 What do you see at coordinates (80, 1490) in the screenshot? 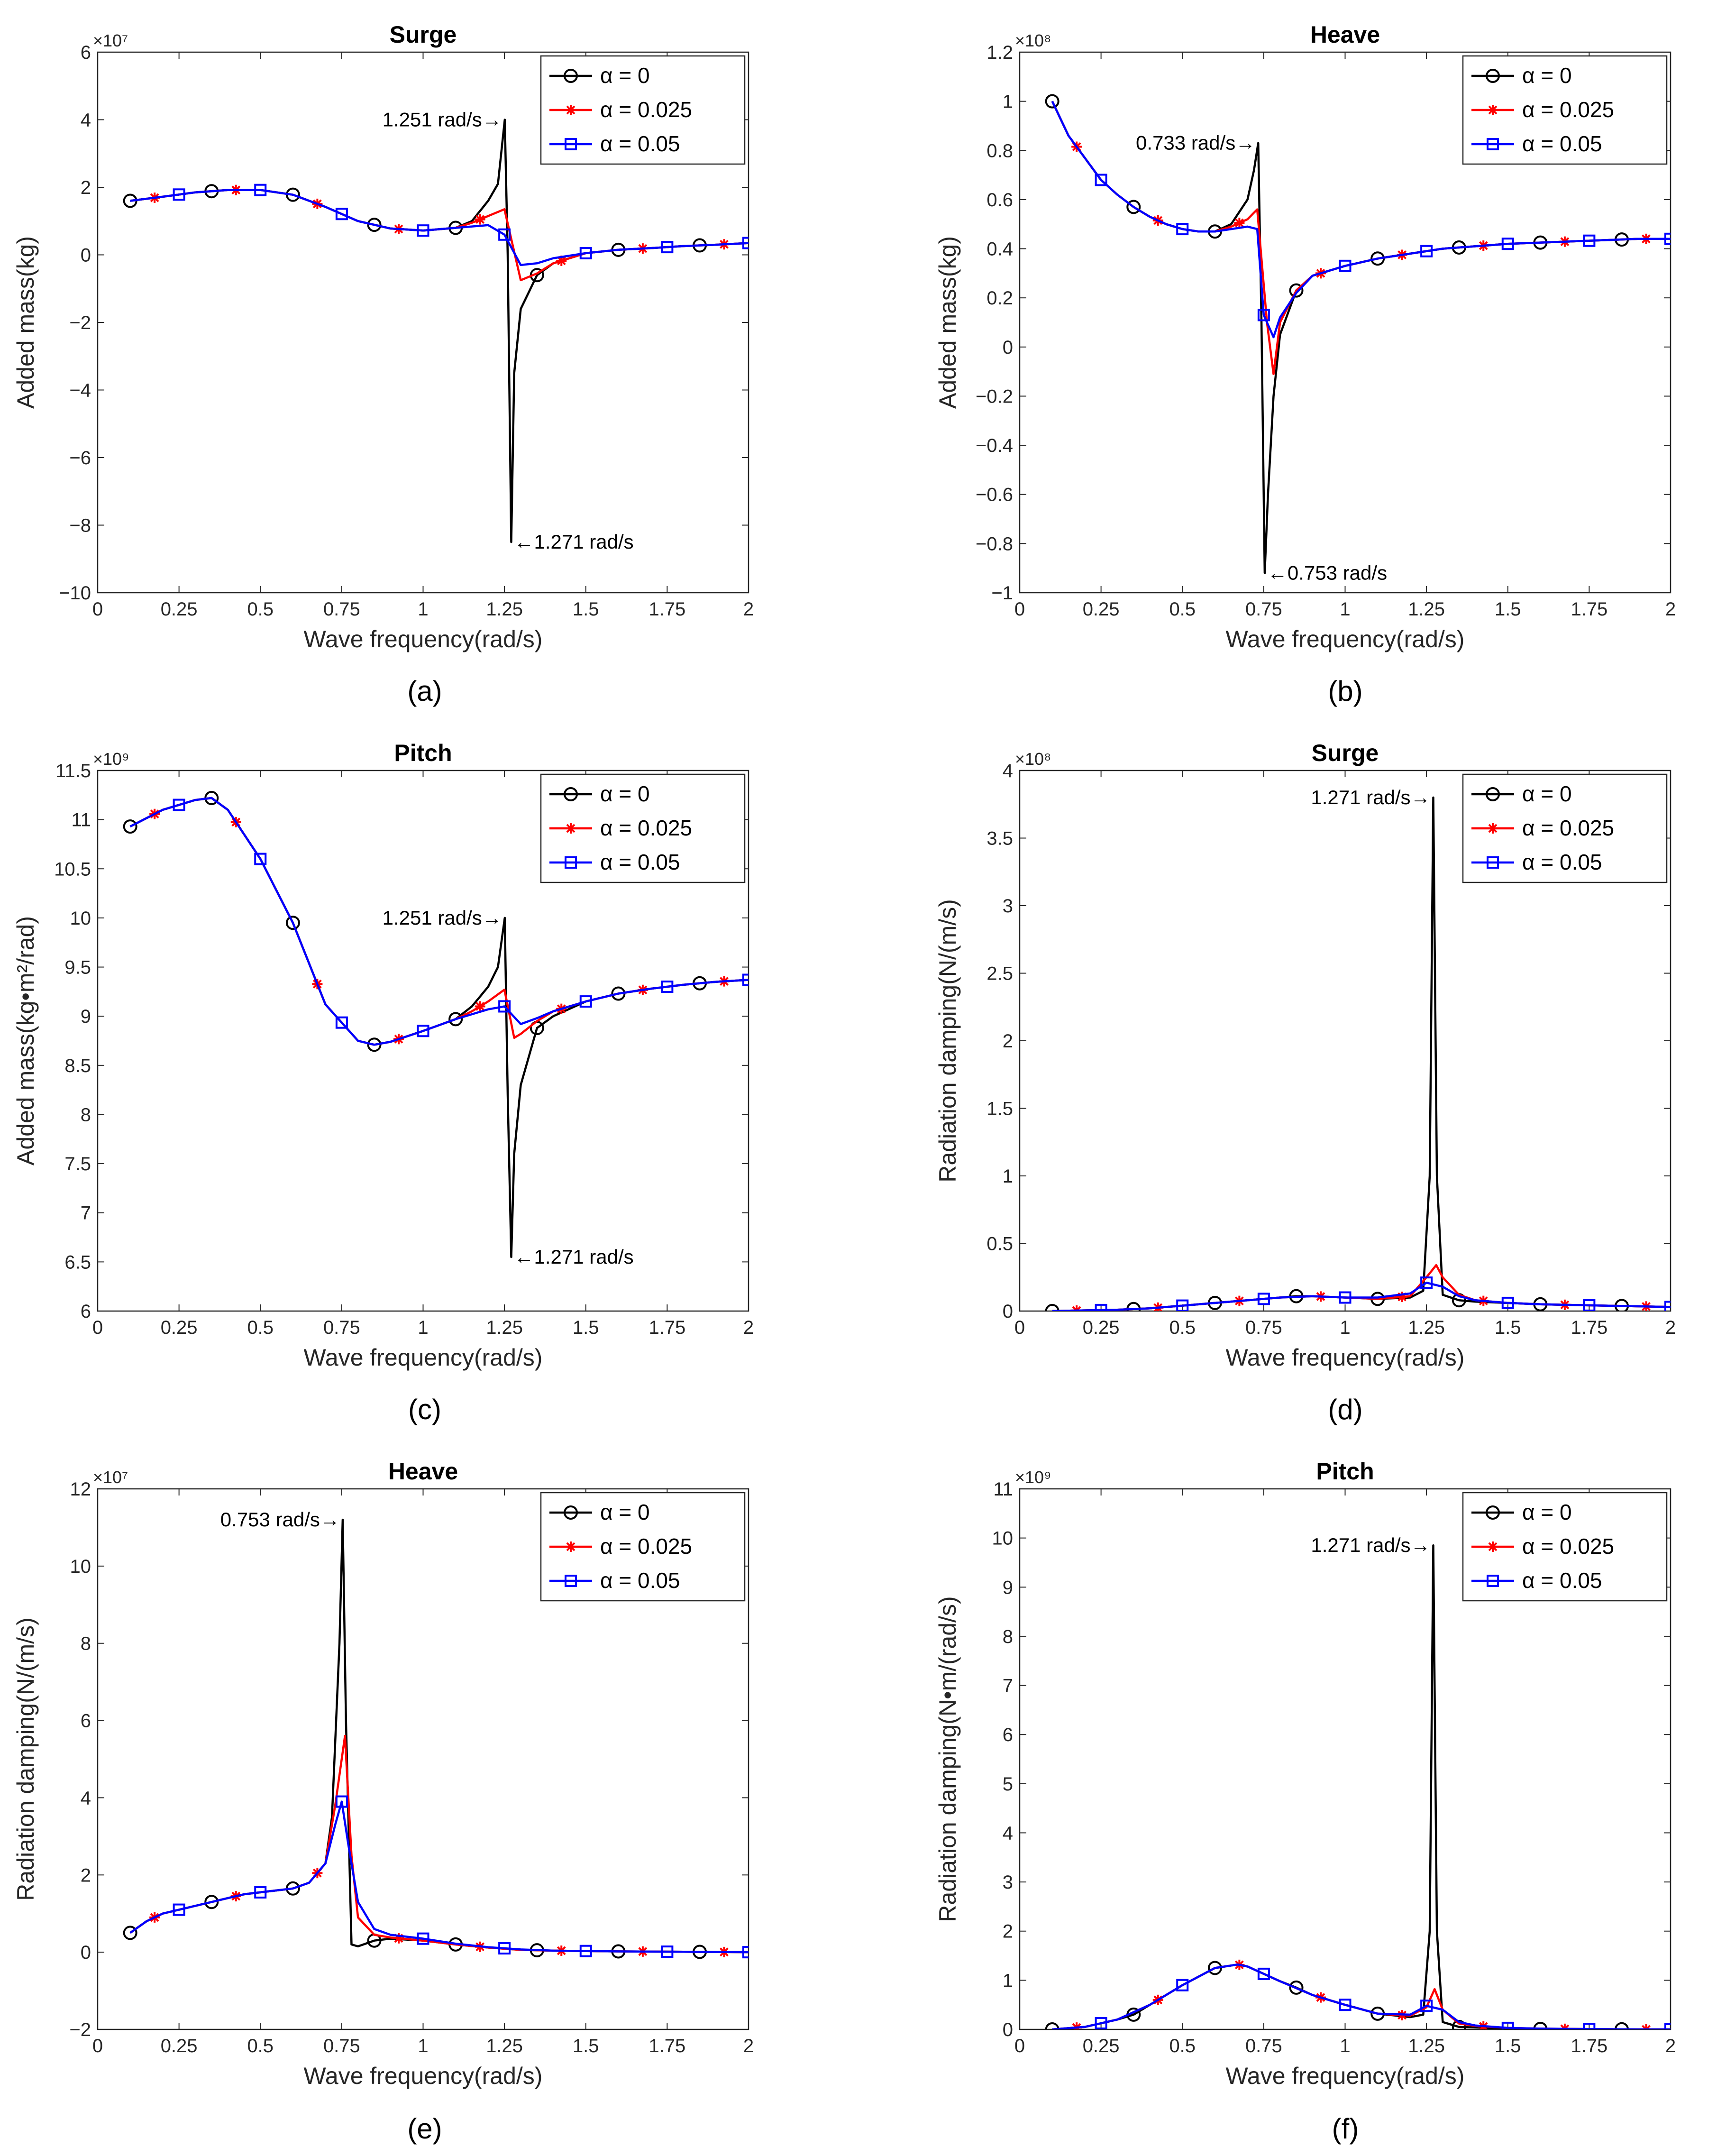
I see `y-tick-label: 12` at bounding box center [80, 1490].